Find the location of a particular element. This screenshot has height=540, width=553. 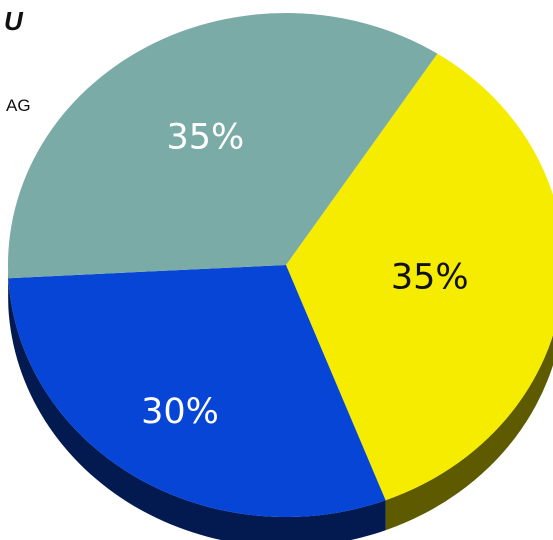

corner-letter: U is located at coordinates (13, 21).